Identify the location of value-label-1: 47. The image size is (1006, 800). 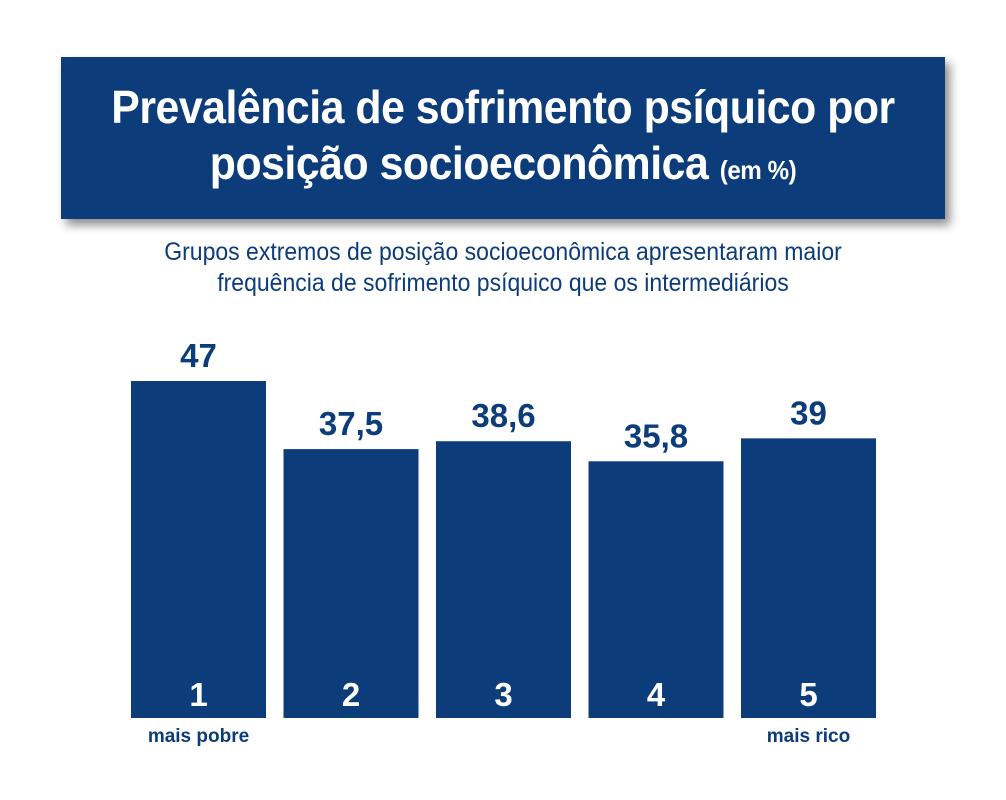
(198, 355).